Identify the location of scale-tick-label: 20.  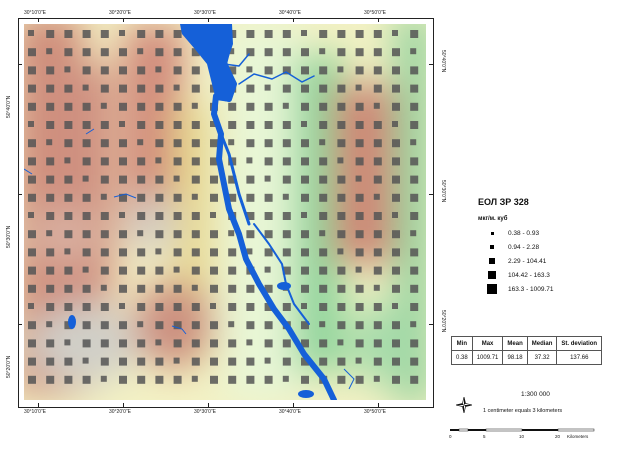
(558, 436).